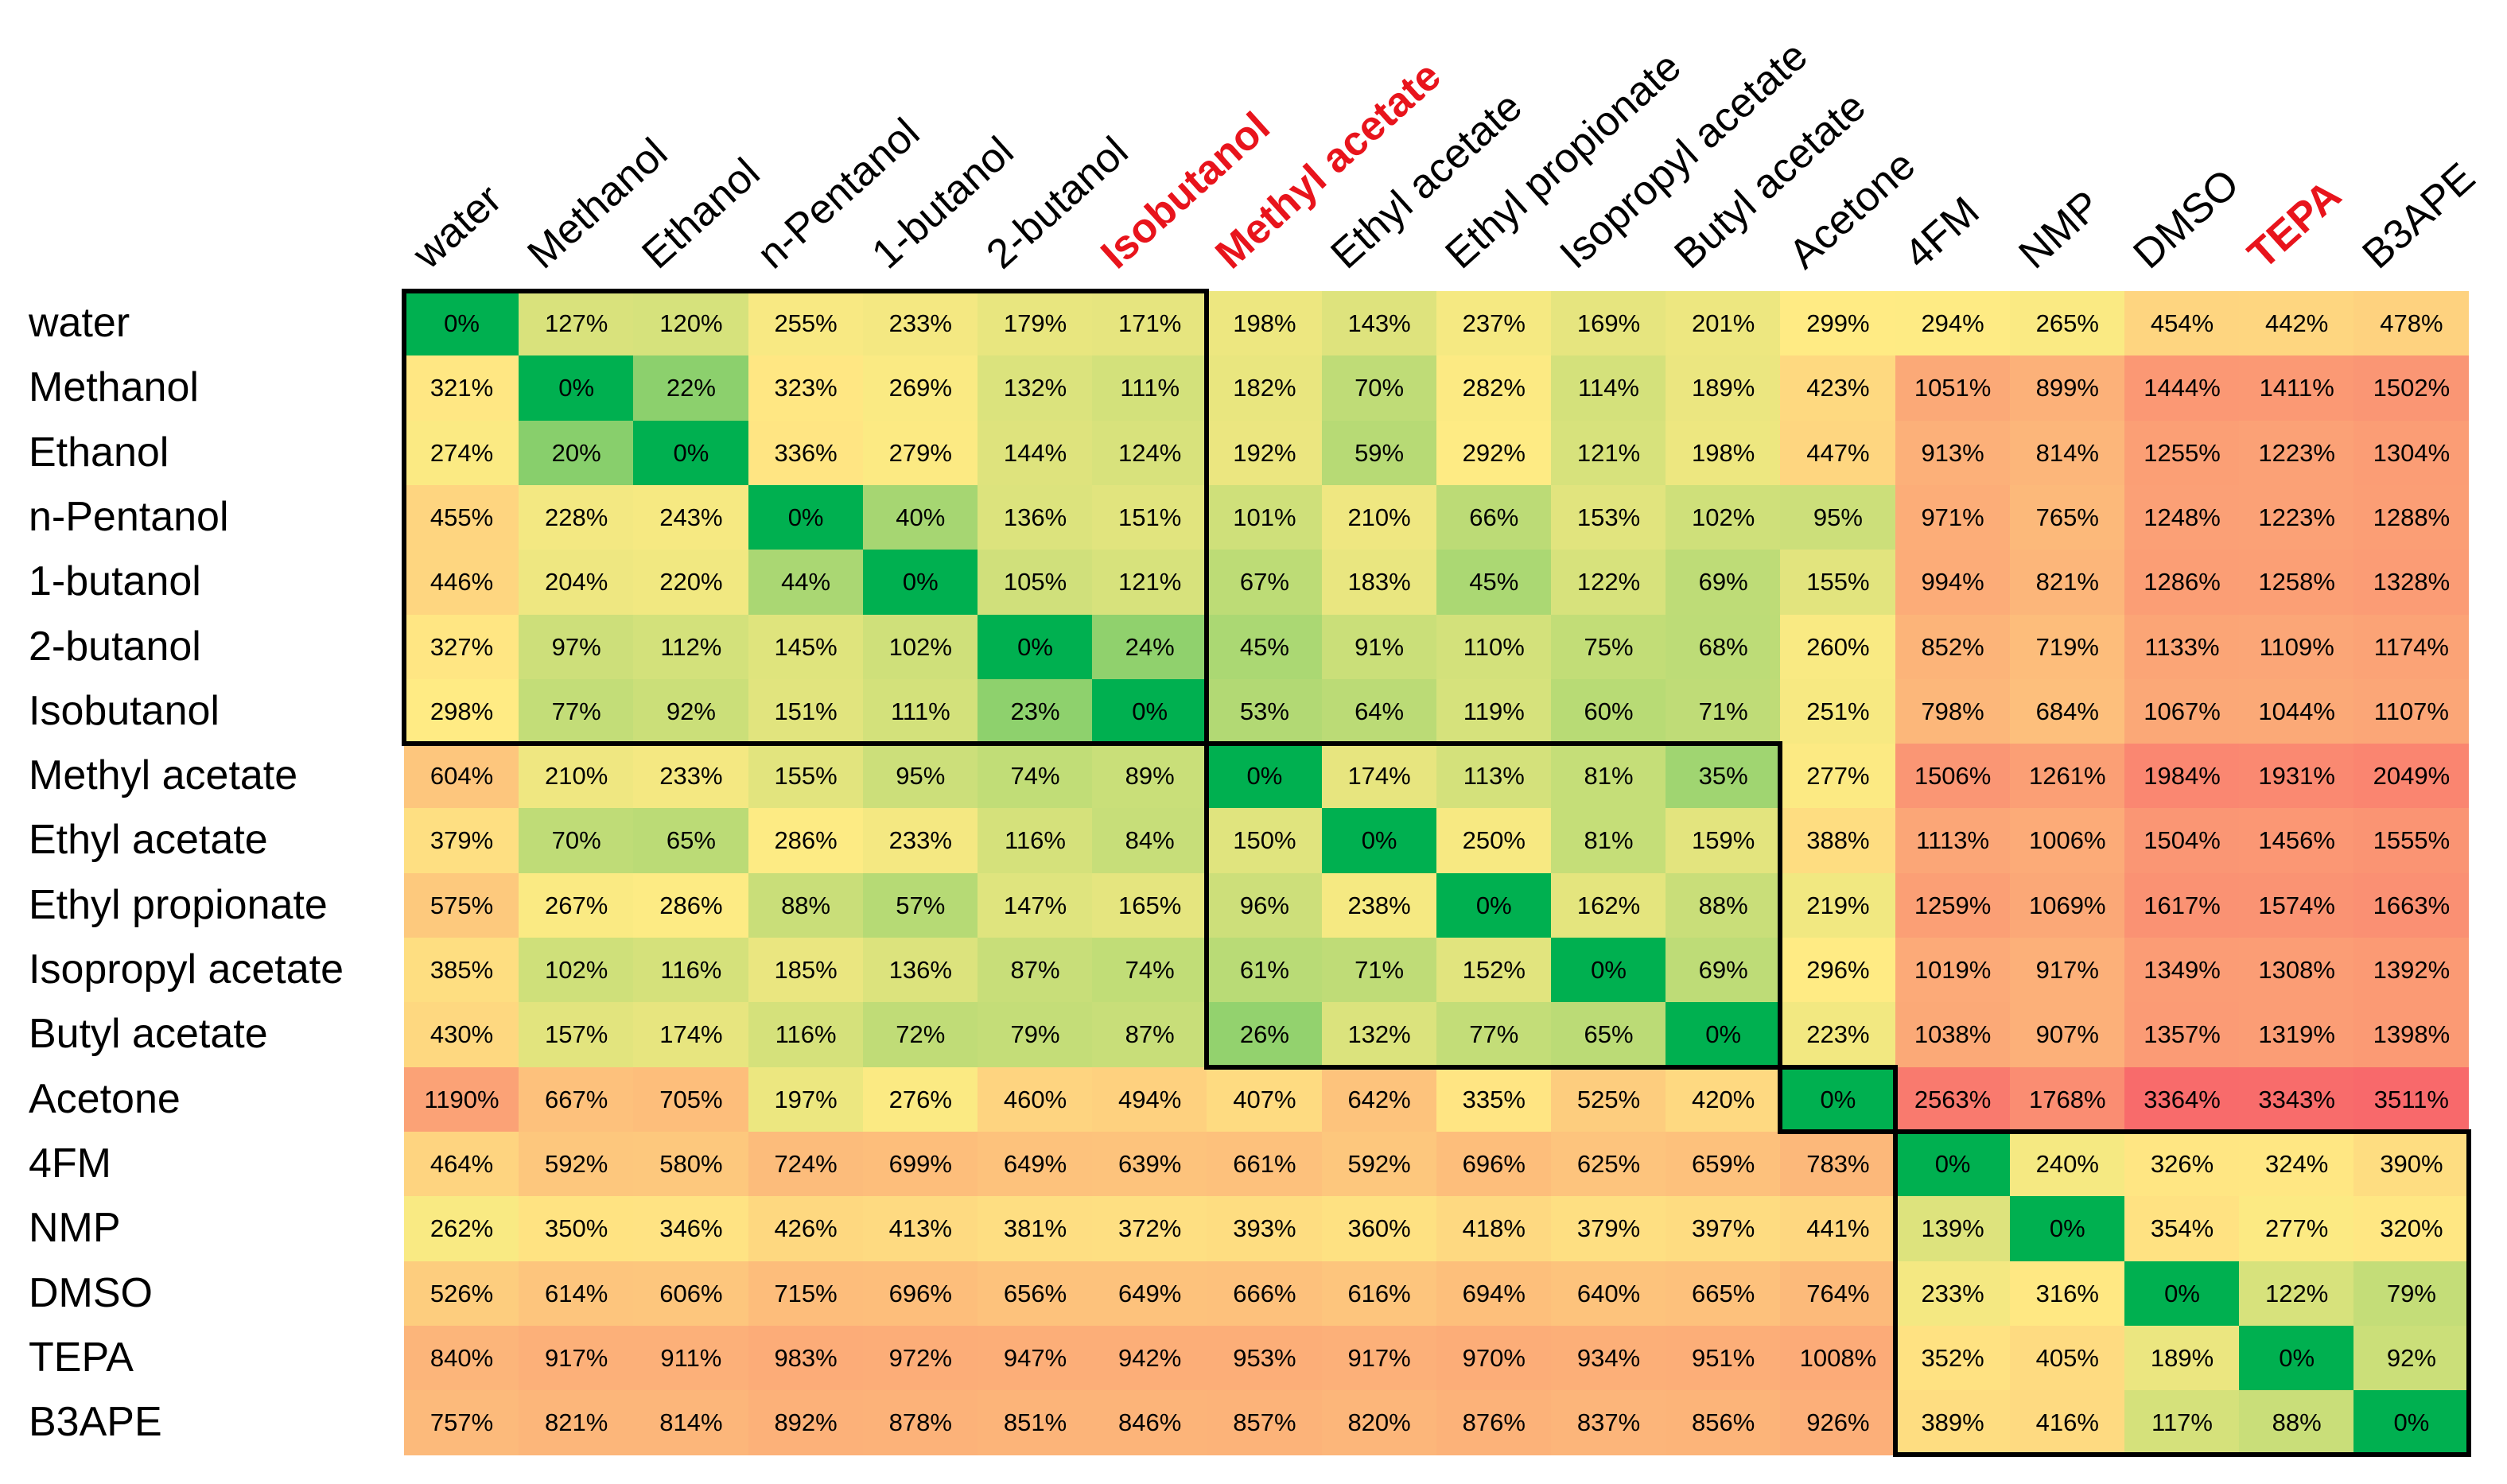 The image size is (2507, 1484). Describe the element at coordinates (1724, 970) in the screenshot. I see `heatmap-cell: 69%` at that location.